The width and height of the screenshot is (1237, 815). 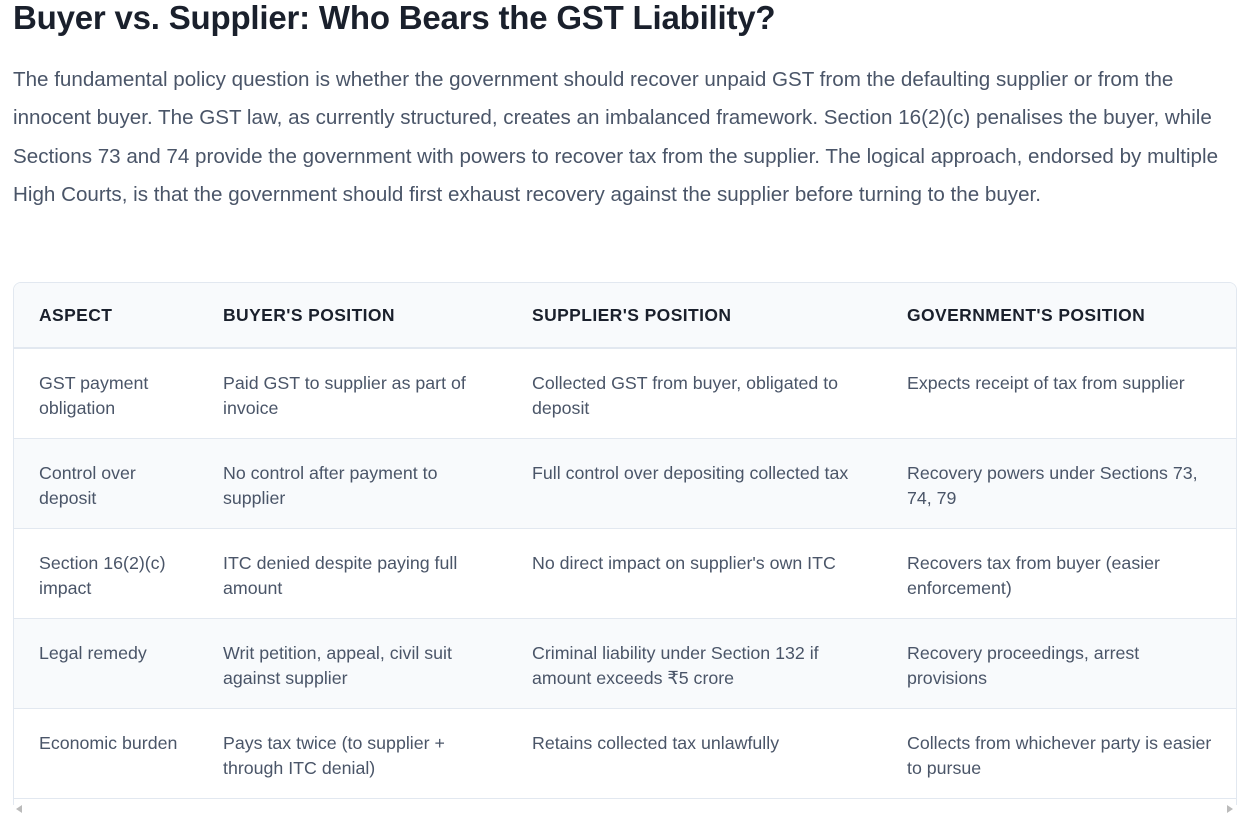 What do you see at coordinates (1059, 316) in the screenshot?
I see `column-header: GOVERNMENT'S POSITION` at bounding box center [1059, 316].